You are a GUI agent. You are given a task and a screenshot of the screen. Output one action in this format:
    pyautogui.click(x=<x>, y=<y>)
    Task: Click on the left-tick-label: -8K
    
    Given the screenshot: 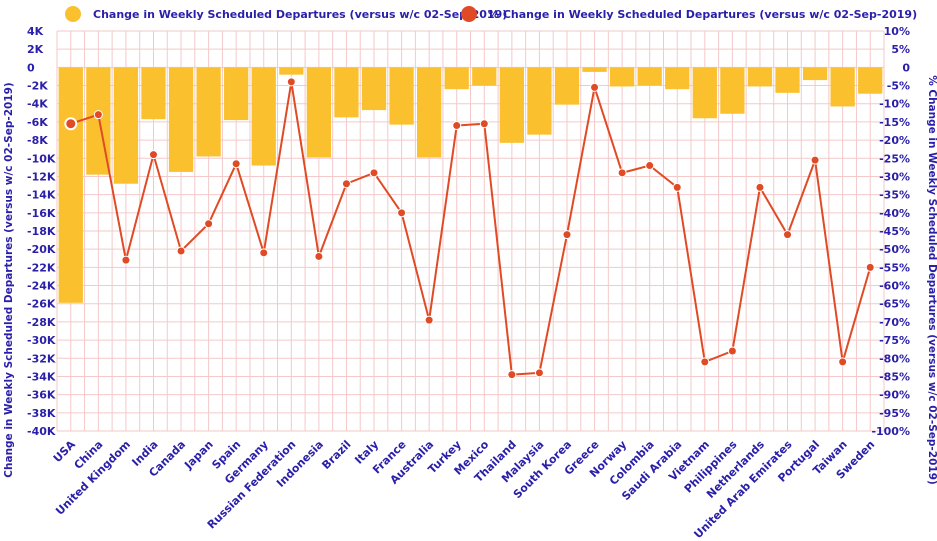 What is the action you would take?
    pyautogui.click(x=37, y=140)
    